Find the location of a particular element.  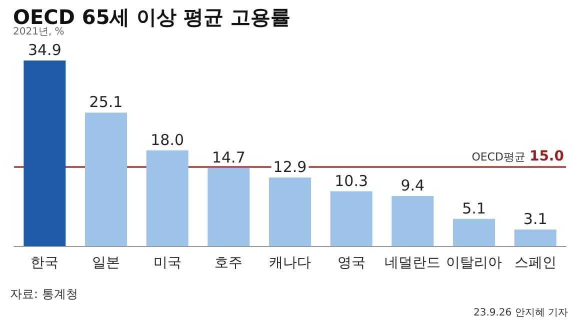

x-tick-label: 캐나다 is located at coordinates (290, 263).